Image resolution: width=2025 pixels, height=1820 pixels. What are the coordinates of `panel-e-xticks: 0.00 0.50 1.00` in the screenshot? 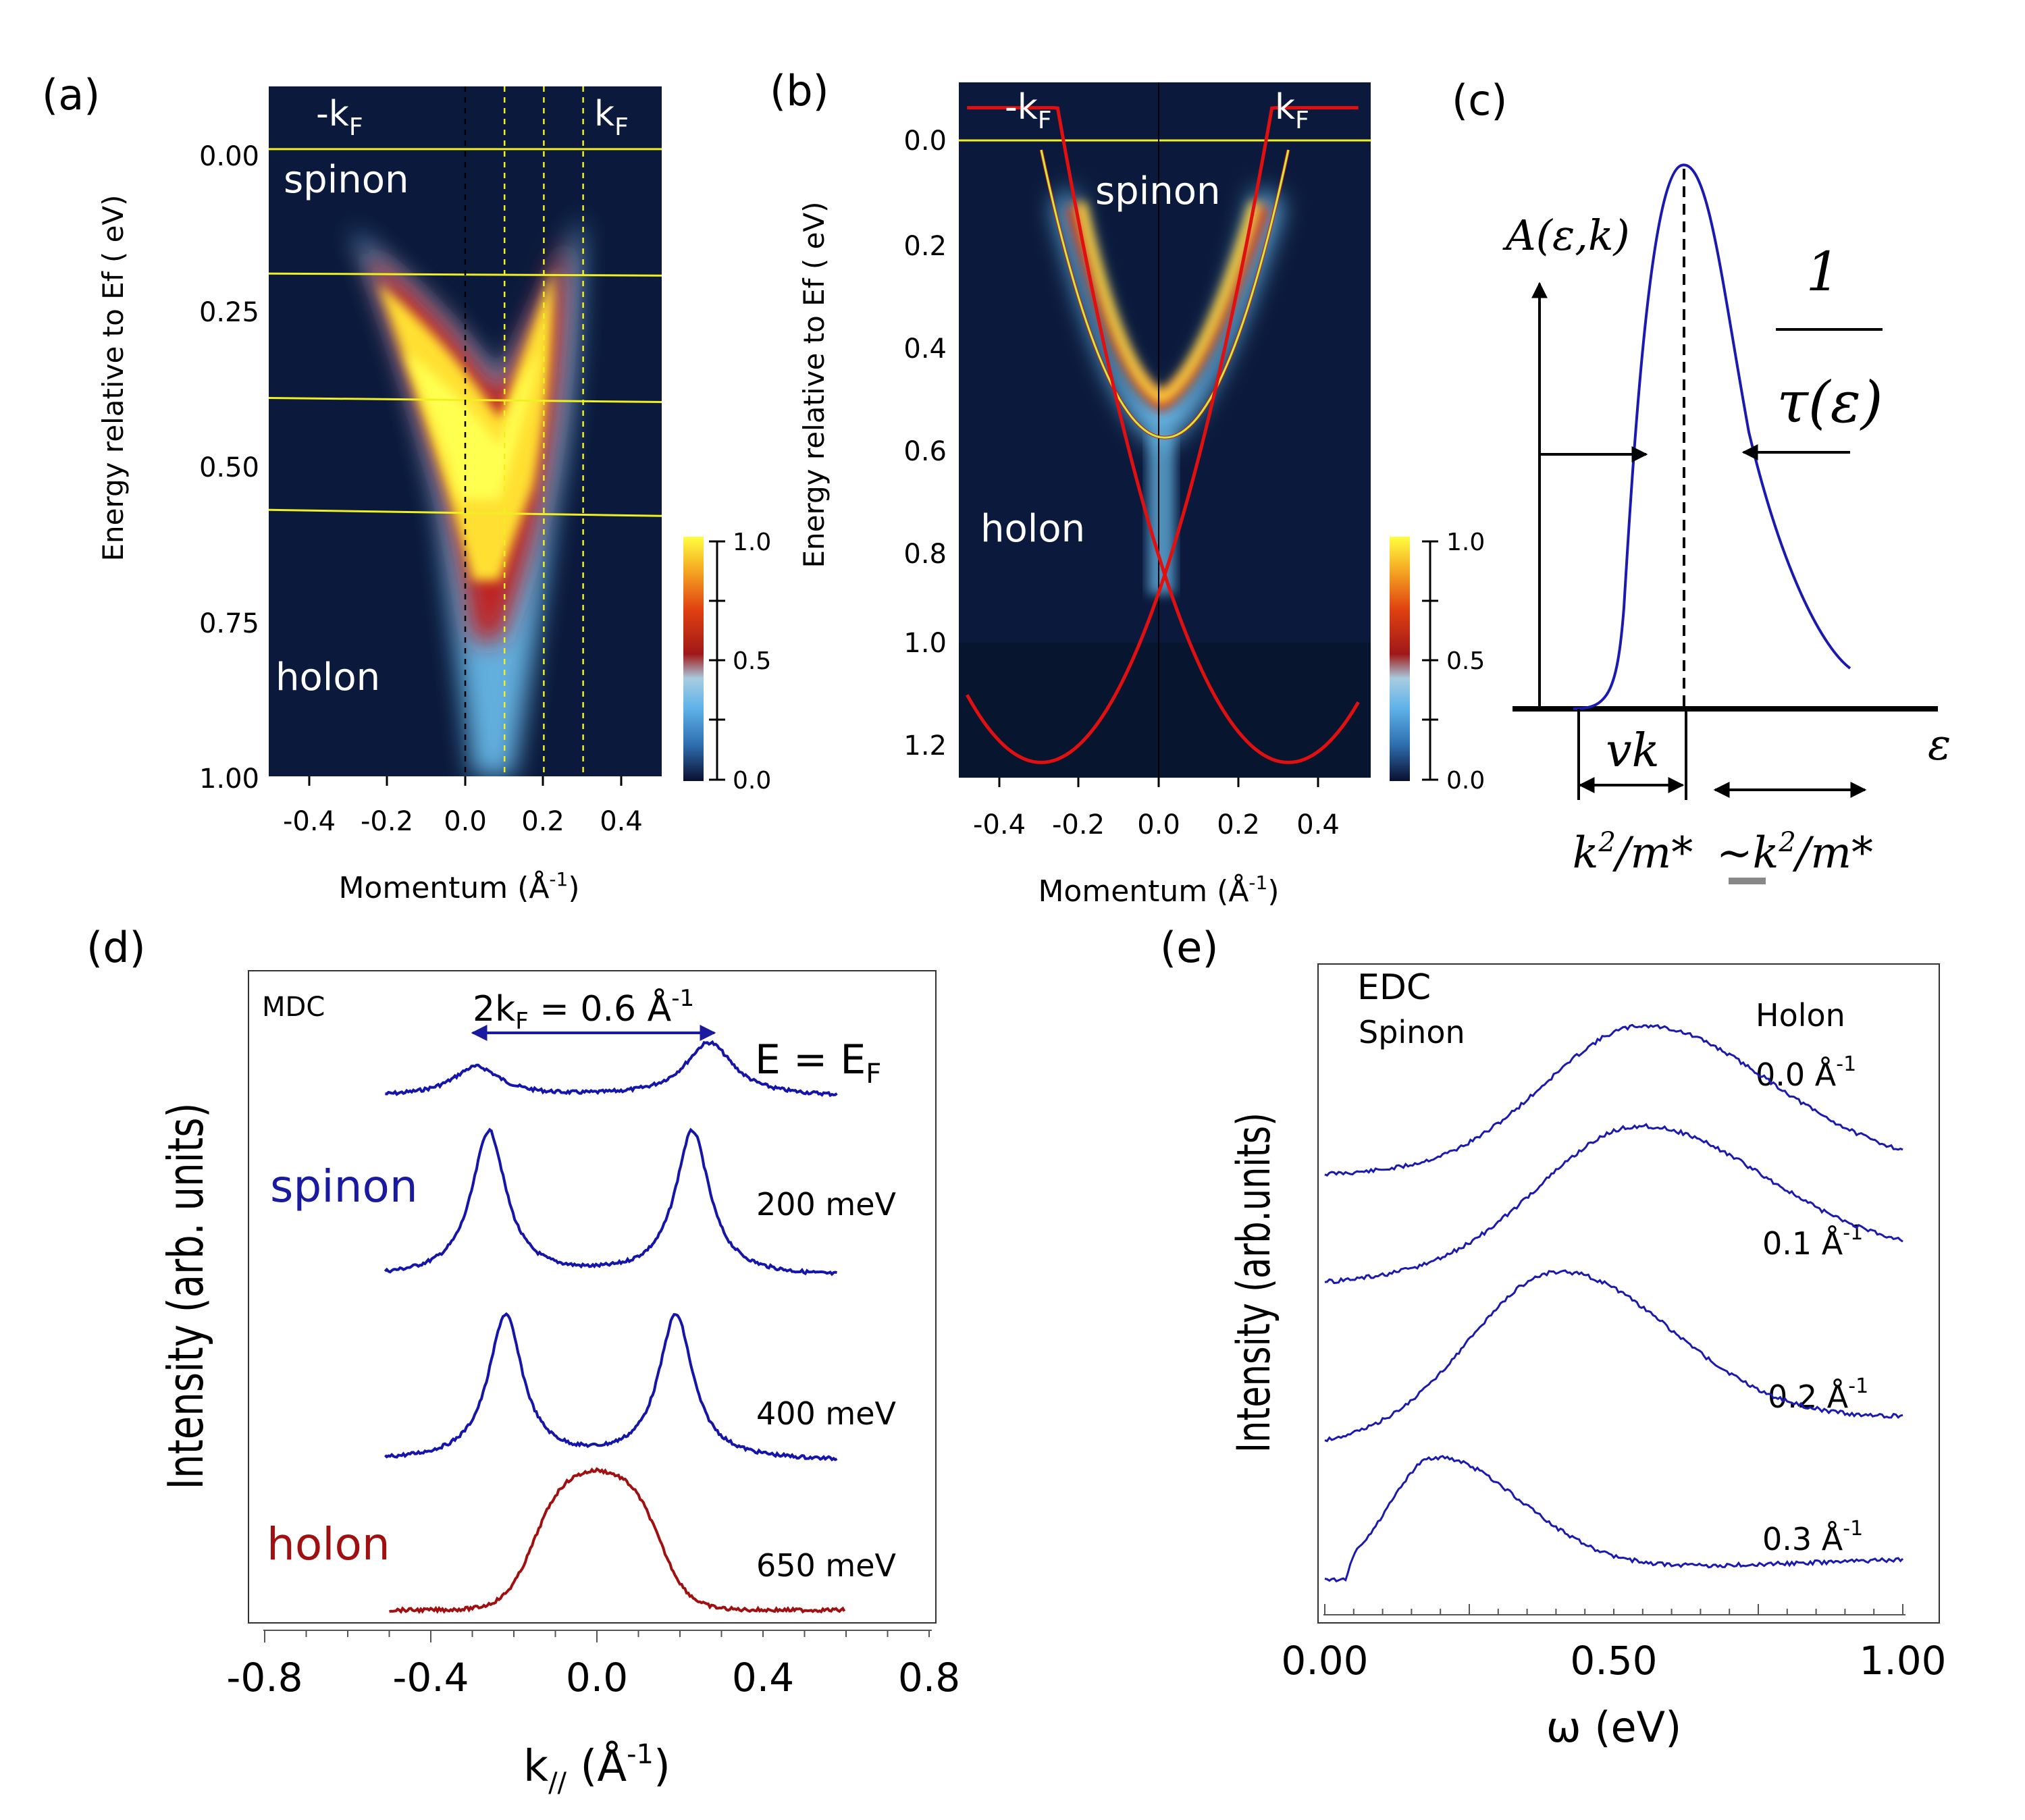 It's located at (1613, 1661).